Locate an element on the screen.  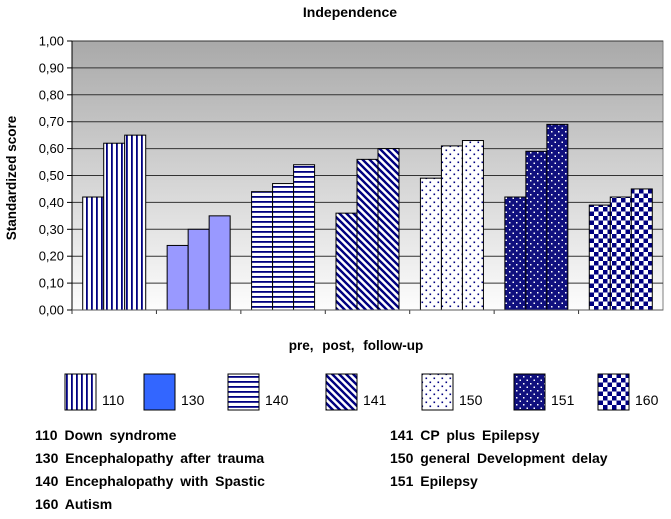
note-row: 110 Down syndrome 141 CP plus Epilepsy is located at coordinates (335, 435).